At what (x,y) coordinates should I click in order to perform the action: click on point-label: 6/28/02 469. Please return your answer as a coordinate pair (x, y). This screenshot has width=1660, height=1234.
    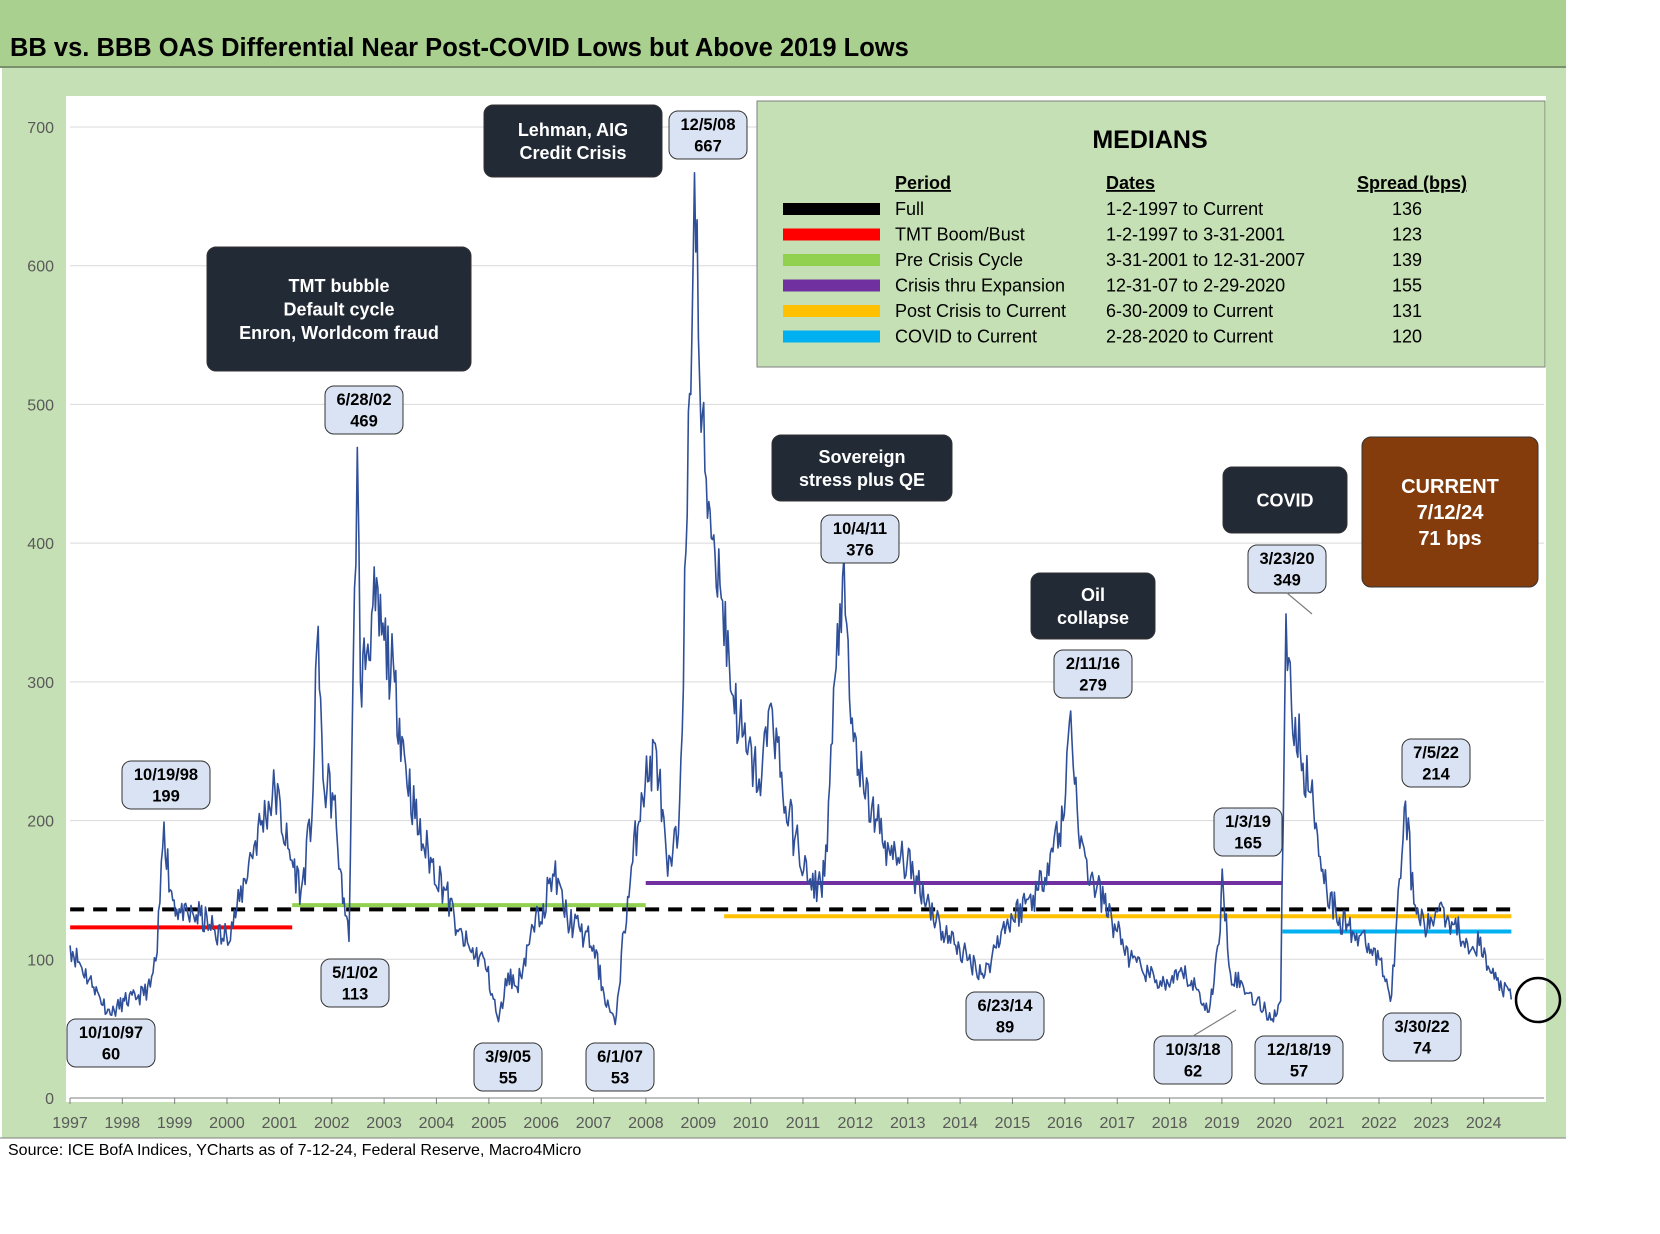
    Looking at the image, I should click on (364, 410).